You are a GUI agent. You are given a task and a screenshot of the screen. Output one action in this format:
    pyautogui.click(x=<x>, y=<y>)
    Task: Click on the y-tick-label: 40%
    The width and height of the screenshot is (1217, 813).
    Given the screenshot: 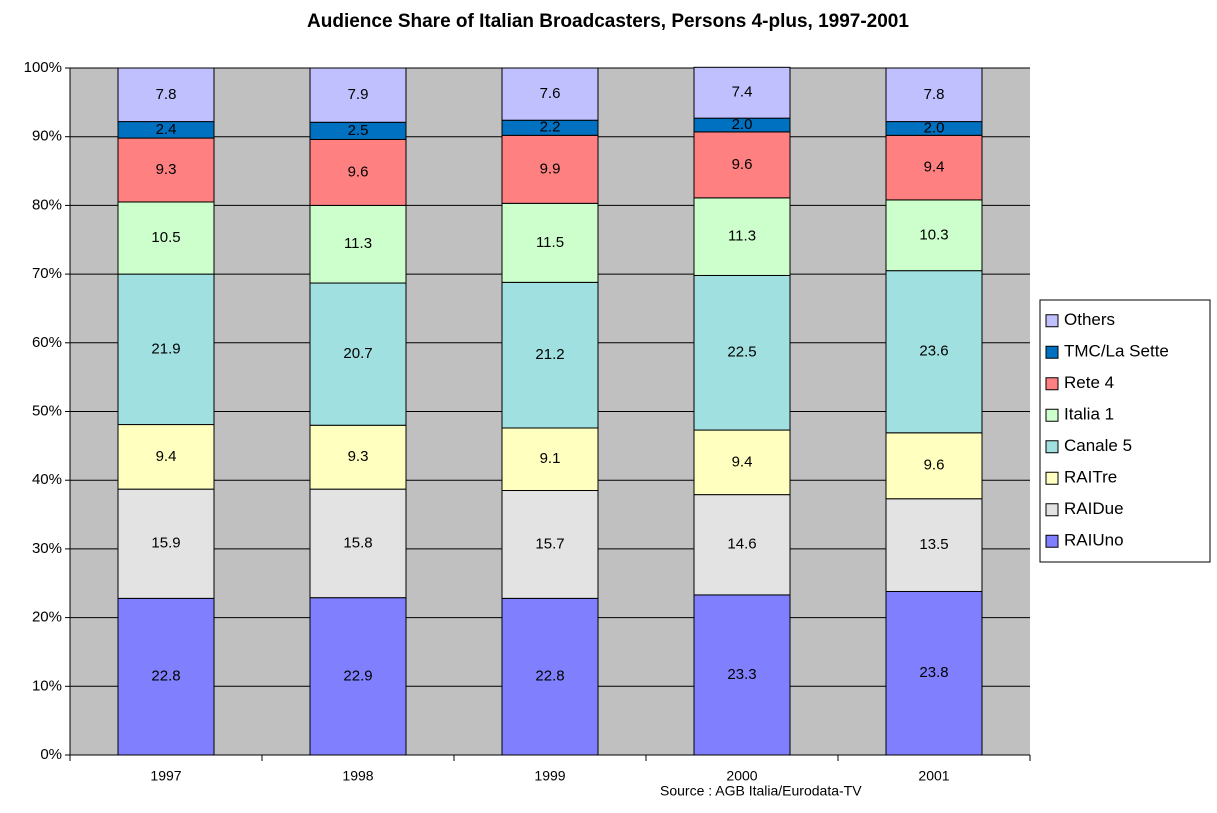 What is the action you would take?
    pyautogui.click(x=47, y=479)
    